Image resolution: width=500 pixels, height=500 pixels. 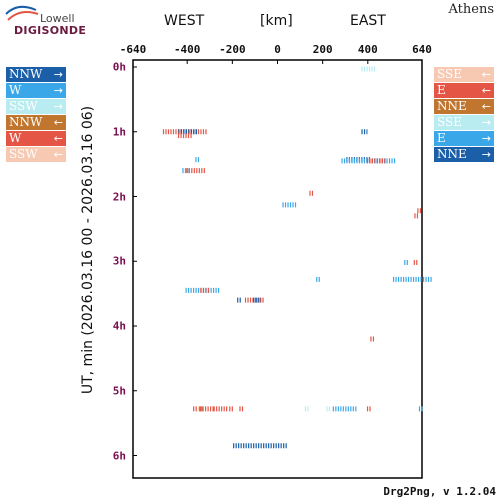 I want to click on y-tick-label: 1h, so click(x=119, y=132).